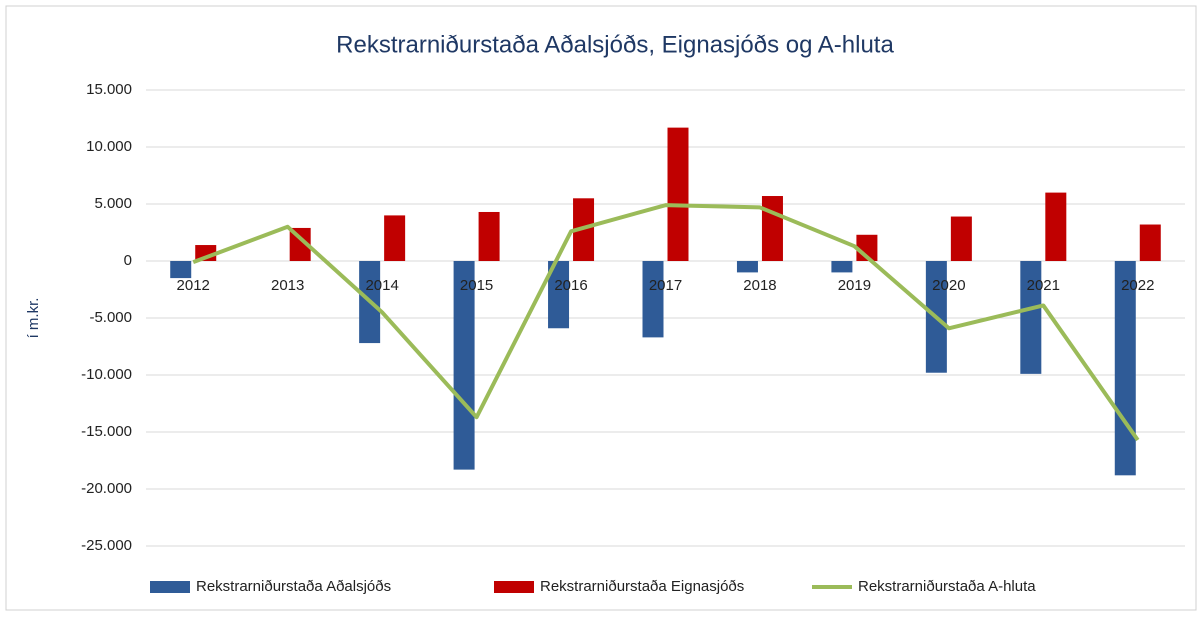  Describe the element at coordinates (109, 146) in the screenshot. I see `y-tick-label: 10.000` at that location.